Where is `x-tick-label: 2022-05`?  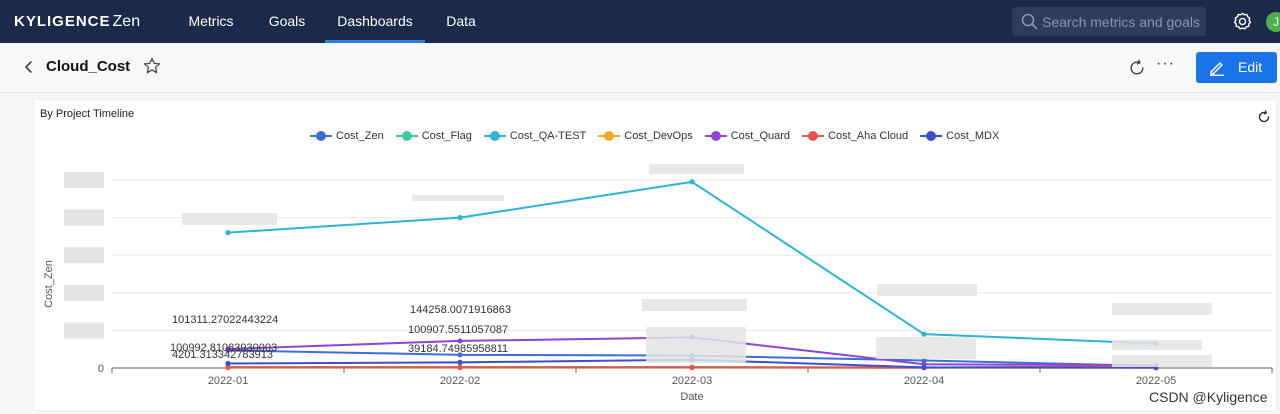 x-tick-label: 2022-05 is located at coordinates (1156, 381).